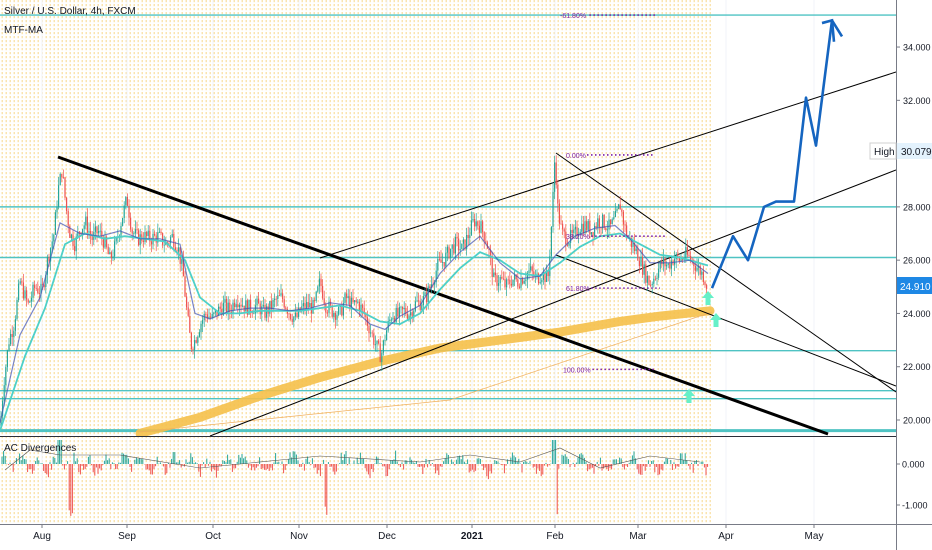 This screenshot has height=550, width=932. I want to click on long-ma-line, so click(425, 371).